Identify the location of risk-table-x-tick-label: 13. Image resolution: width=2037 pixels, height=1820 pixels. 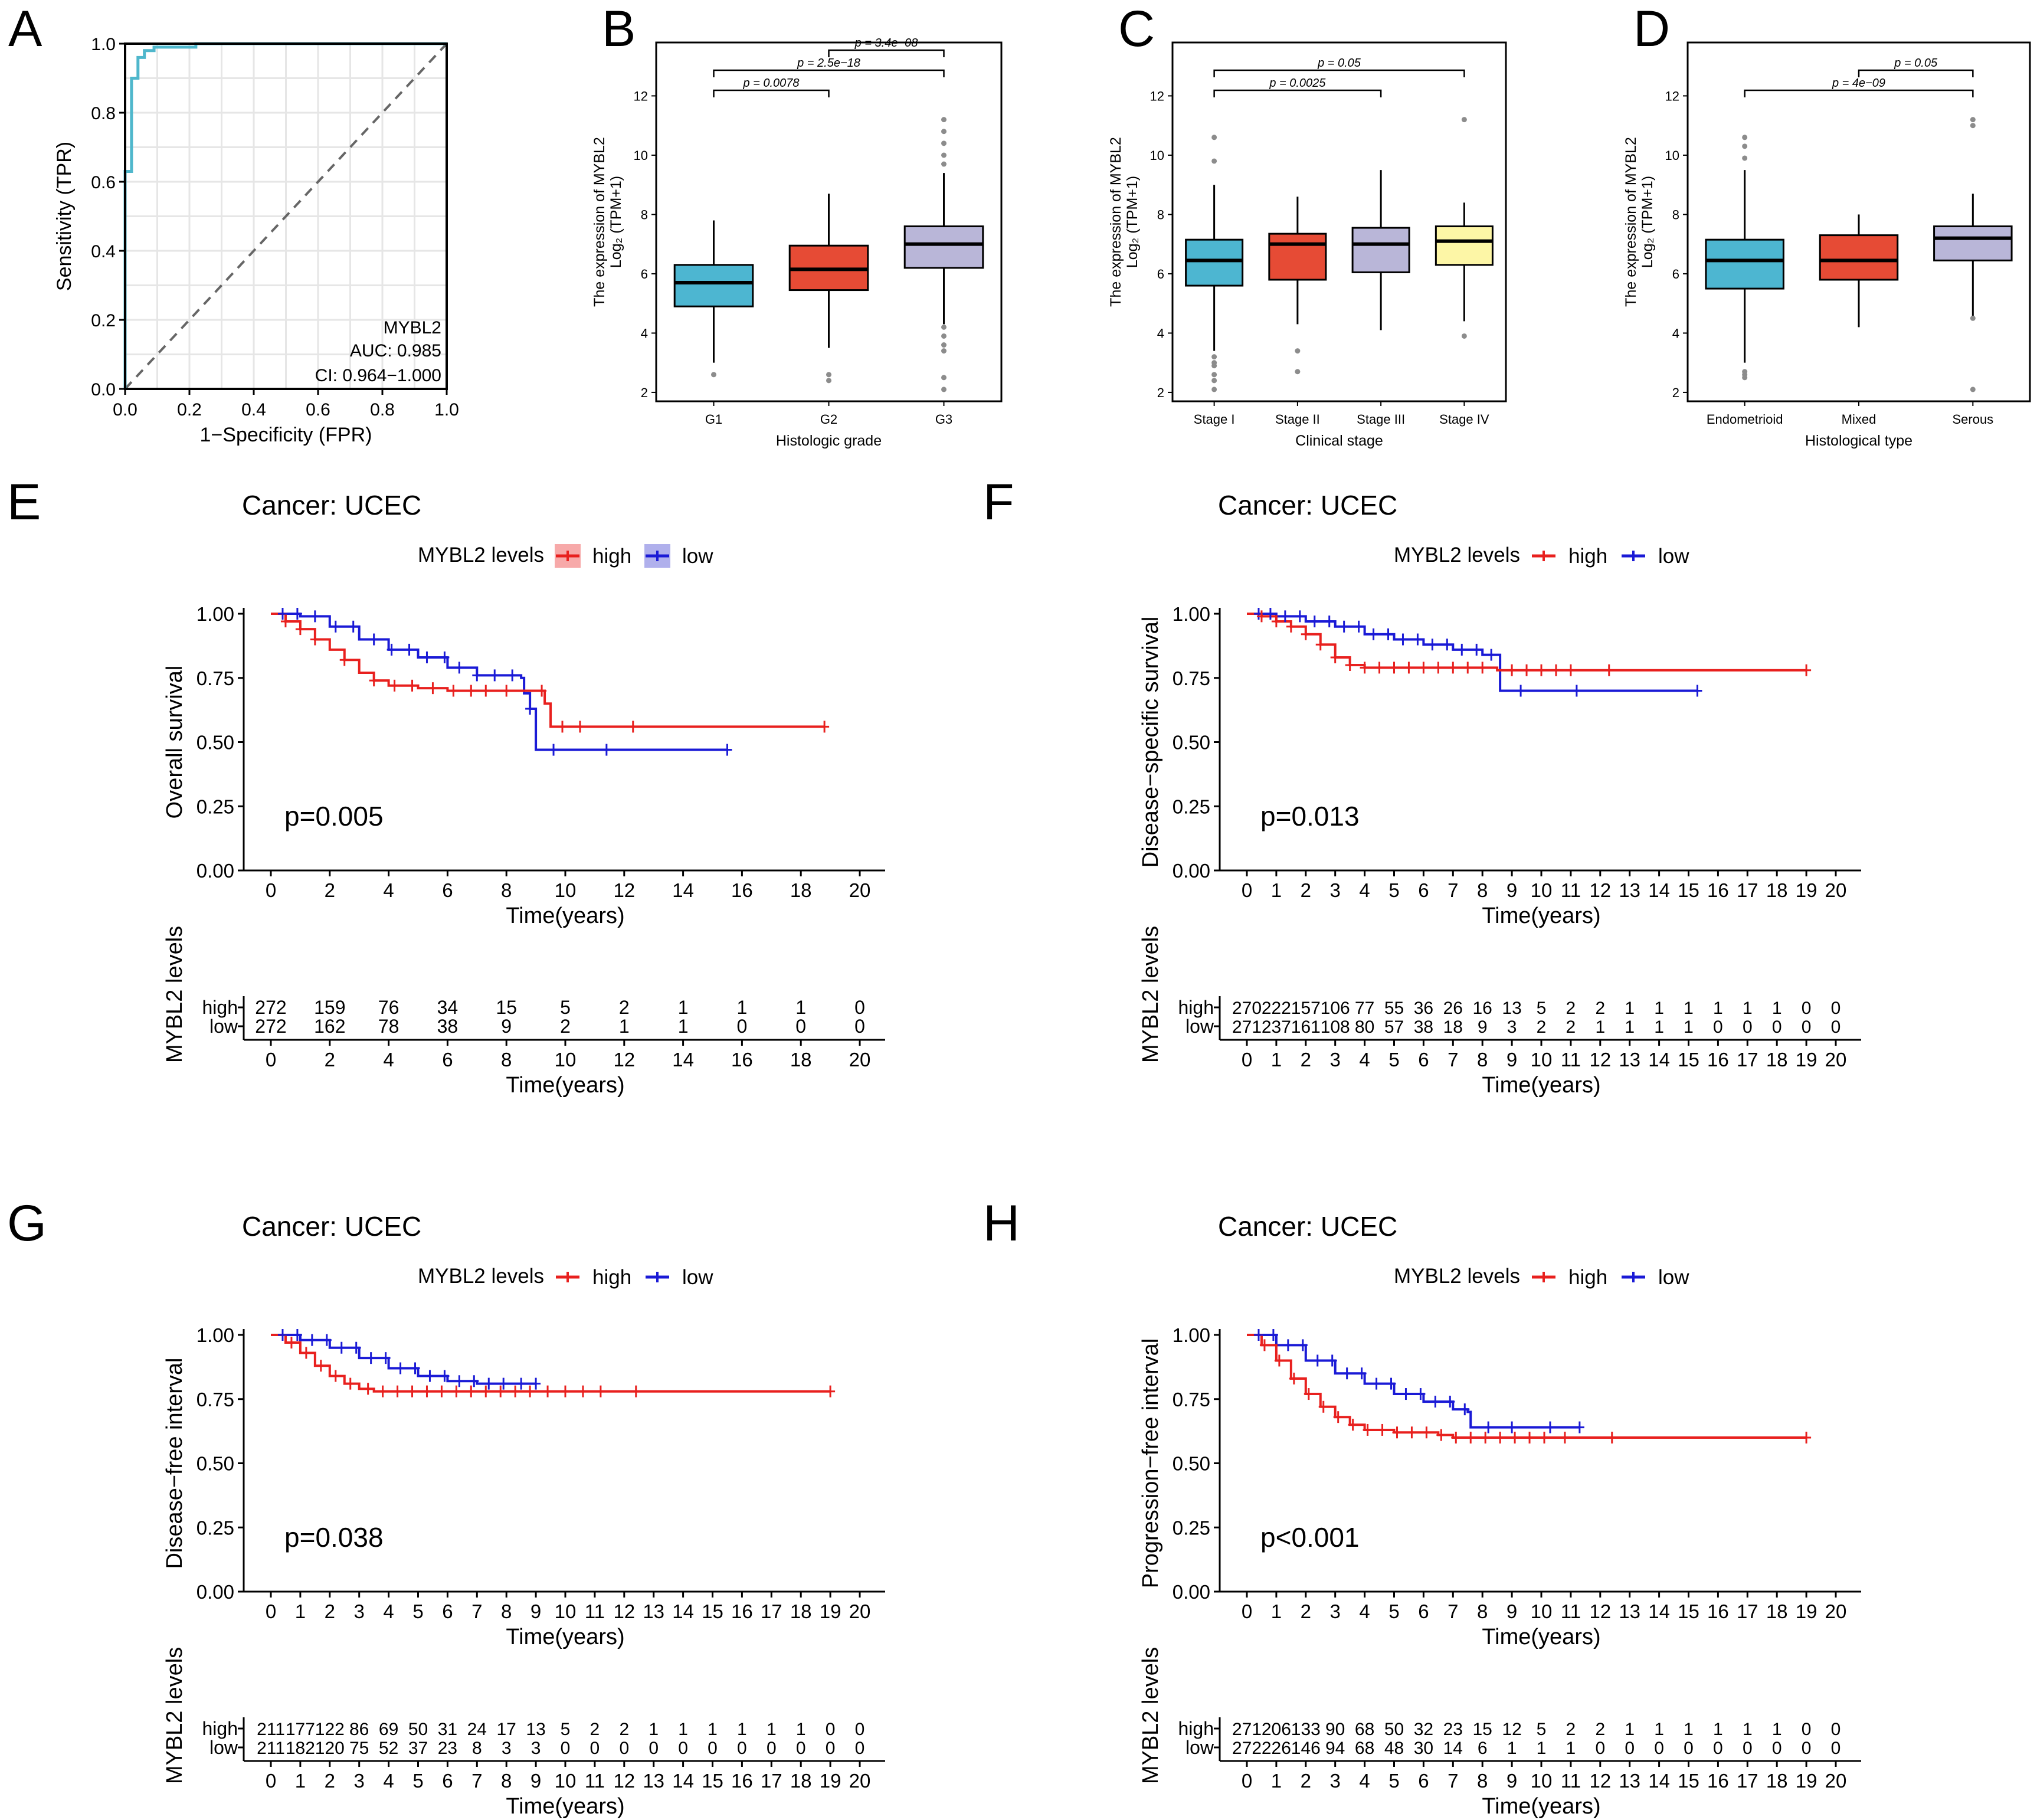
(653, 1781).